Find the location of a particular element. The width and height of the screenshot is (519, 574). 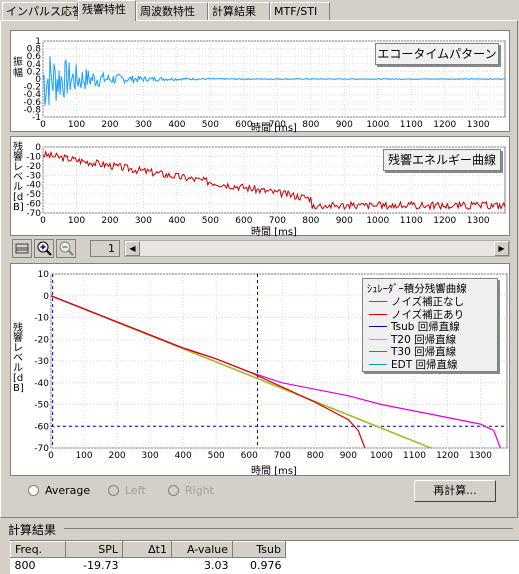

tab-mtf-sti: MTF/STI is located at coordinates (300, 11).